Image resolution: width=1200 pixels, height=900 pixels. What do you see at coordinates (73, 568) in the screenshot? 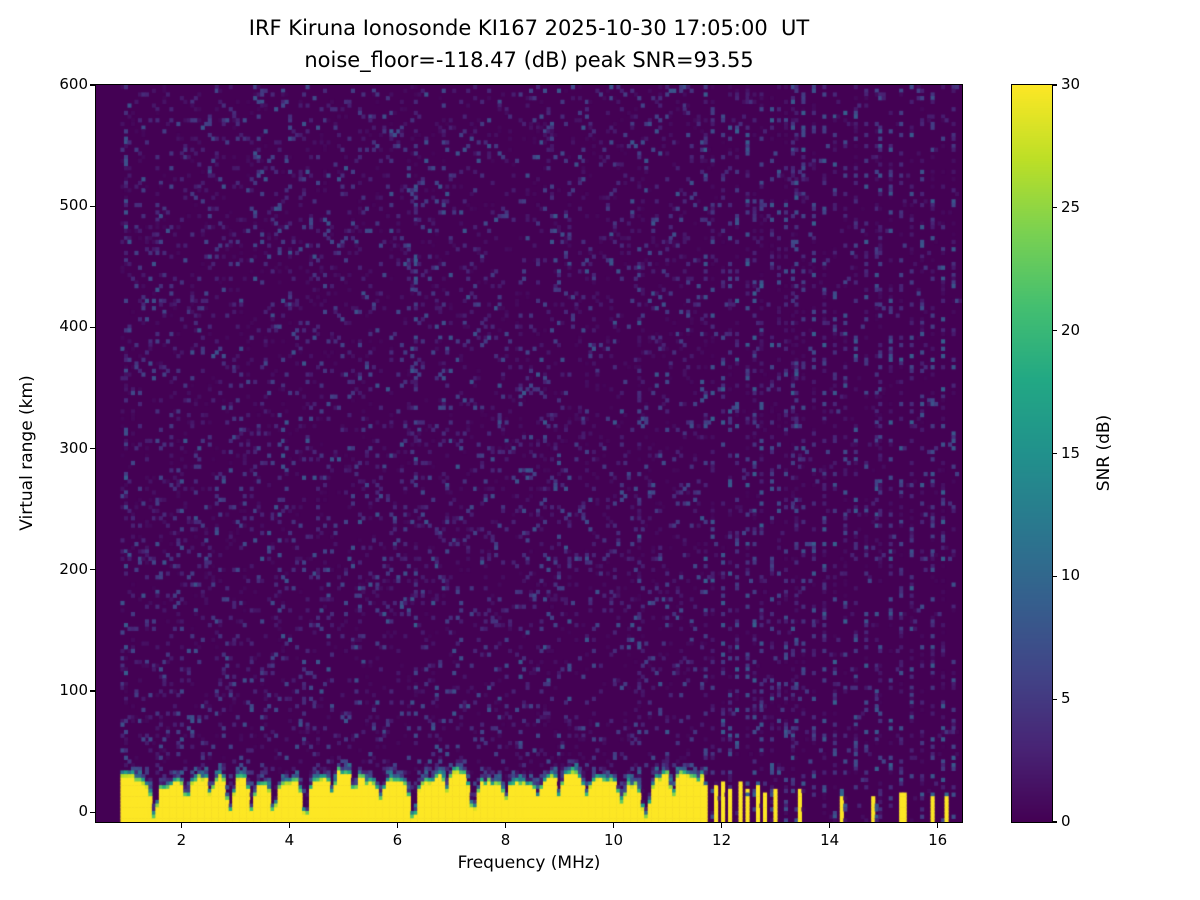
I see `y-tick-label: 200` at bounding box center [73, 568].